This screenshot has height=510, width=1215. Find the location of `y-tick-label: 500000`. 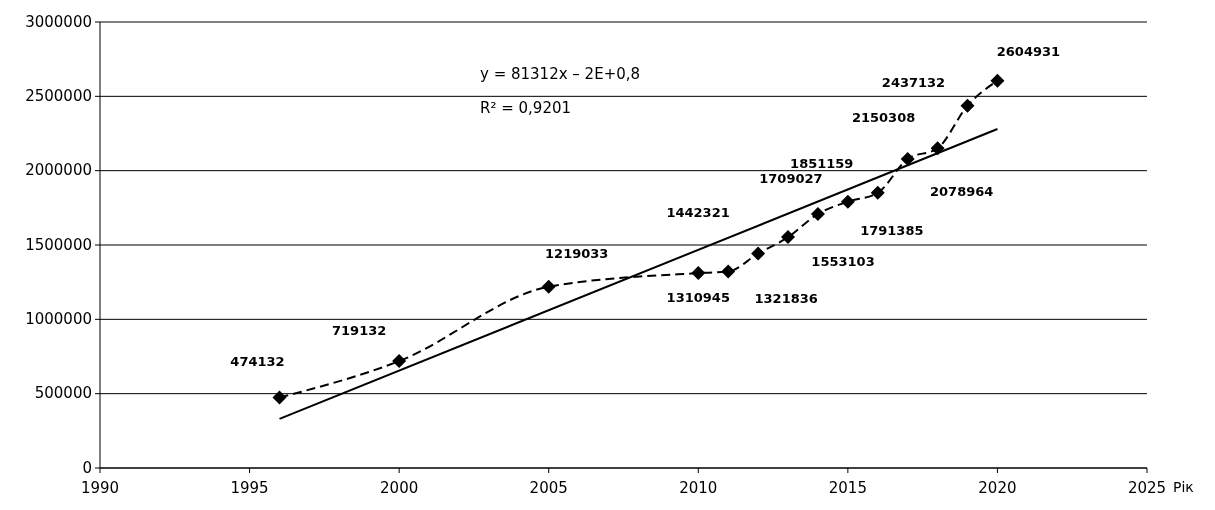

y-tick-label: 500000 is located at coordinates (63, 393).